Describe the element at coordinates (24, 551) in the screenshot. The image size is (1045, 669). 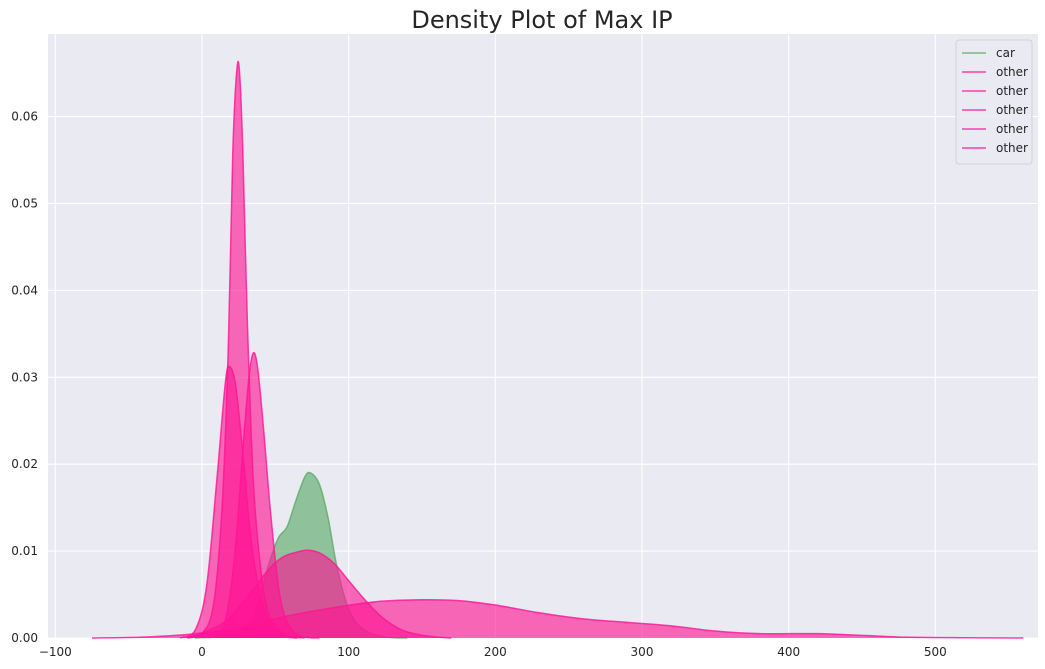
I see `y-tick-label-1: 0.01` at that location.